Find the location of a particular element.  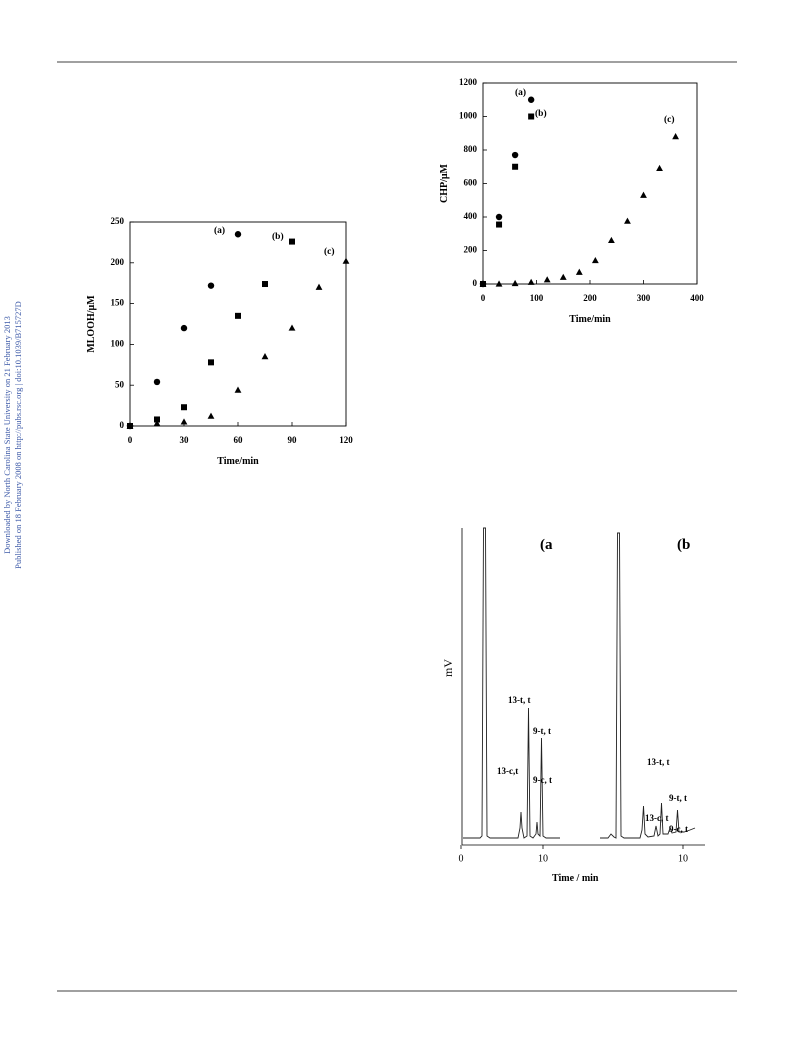

x-tick-label: 400 is located at coordinates (697, 298).